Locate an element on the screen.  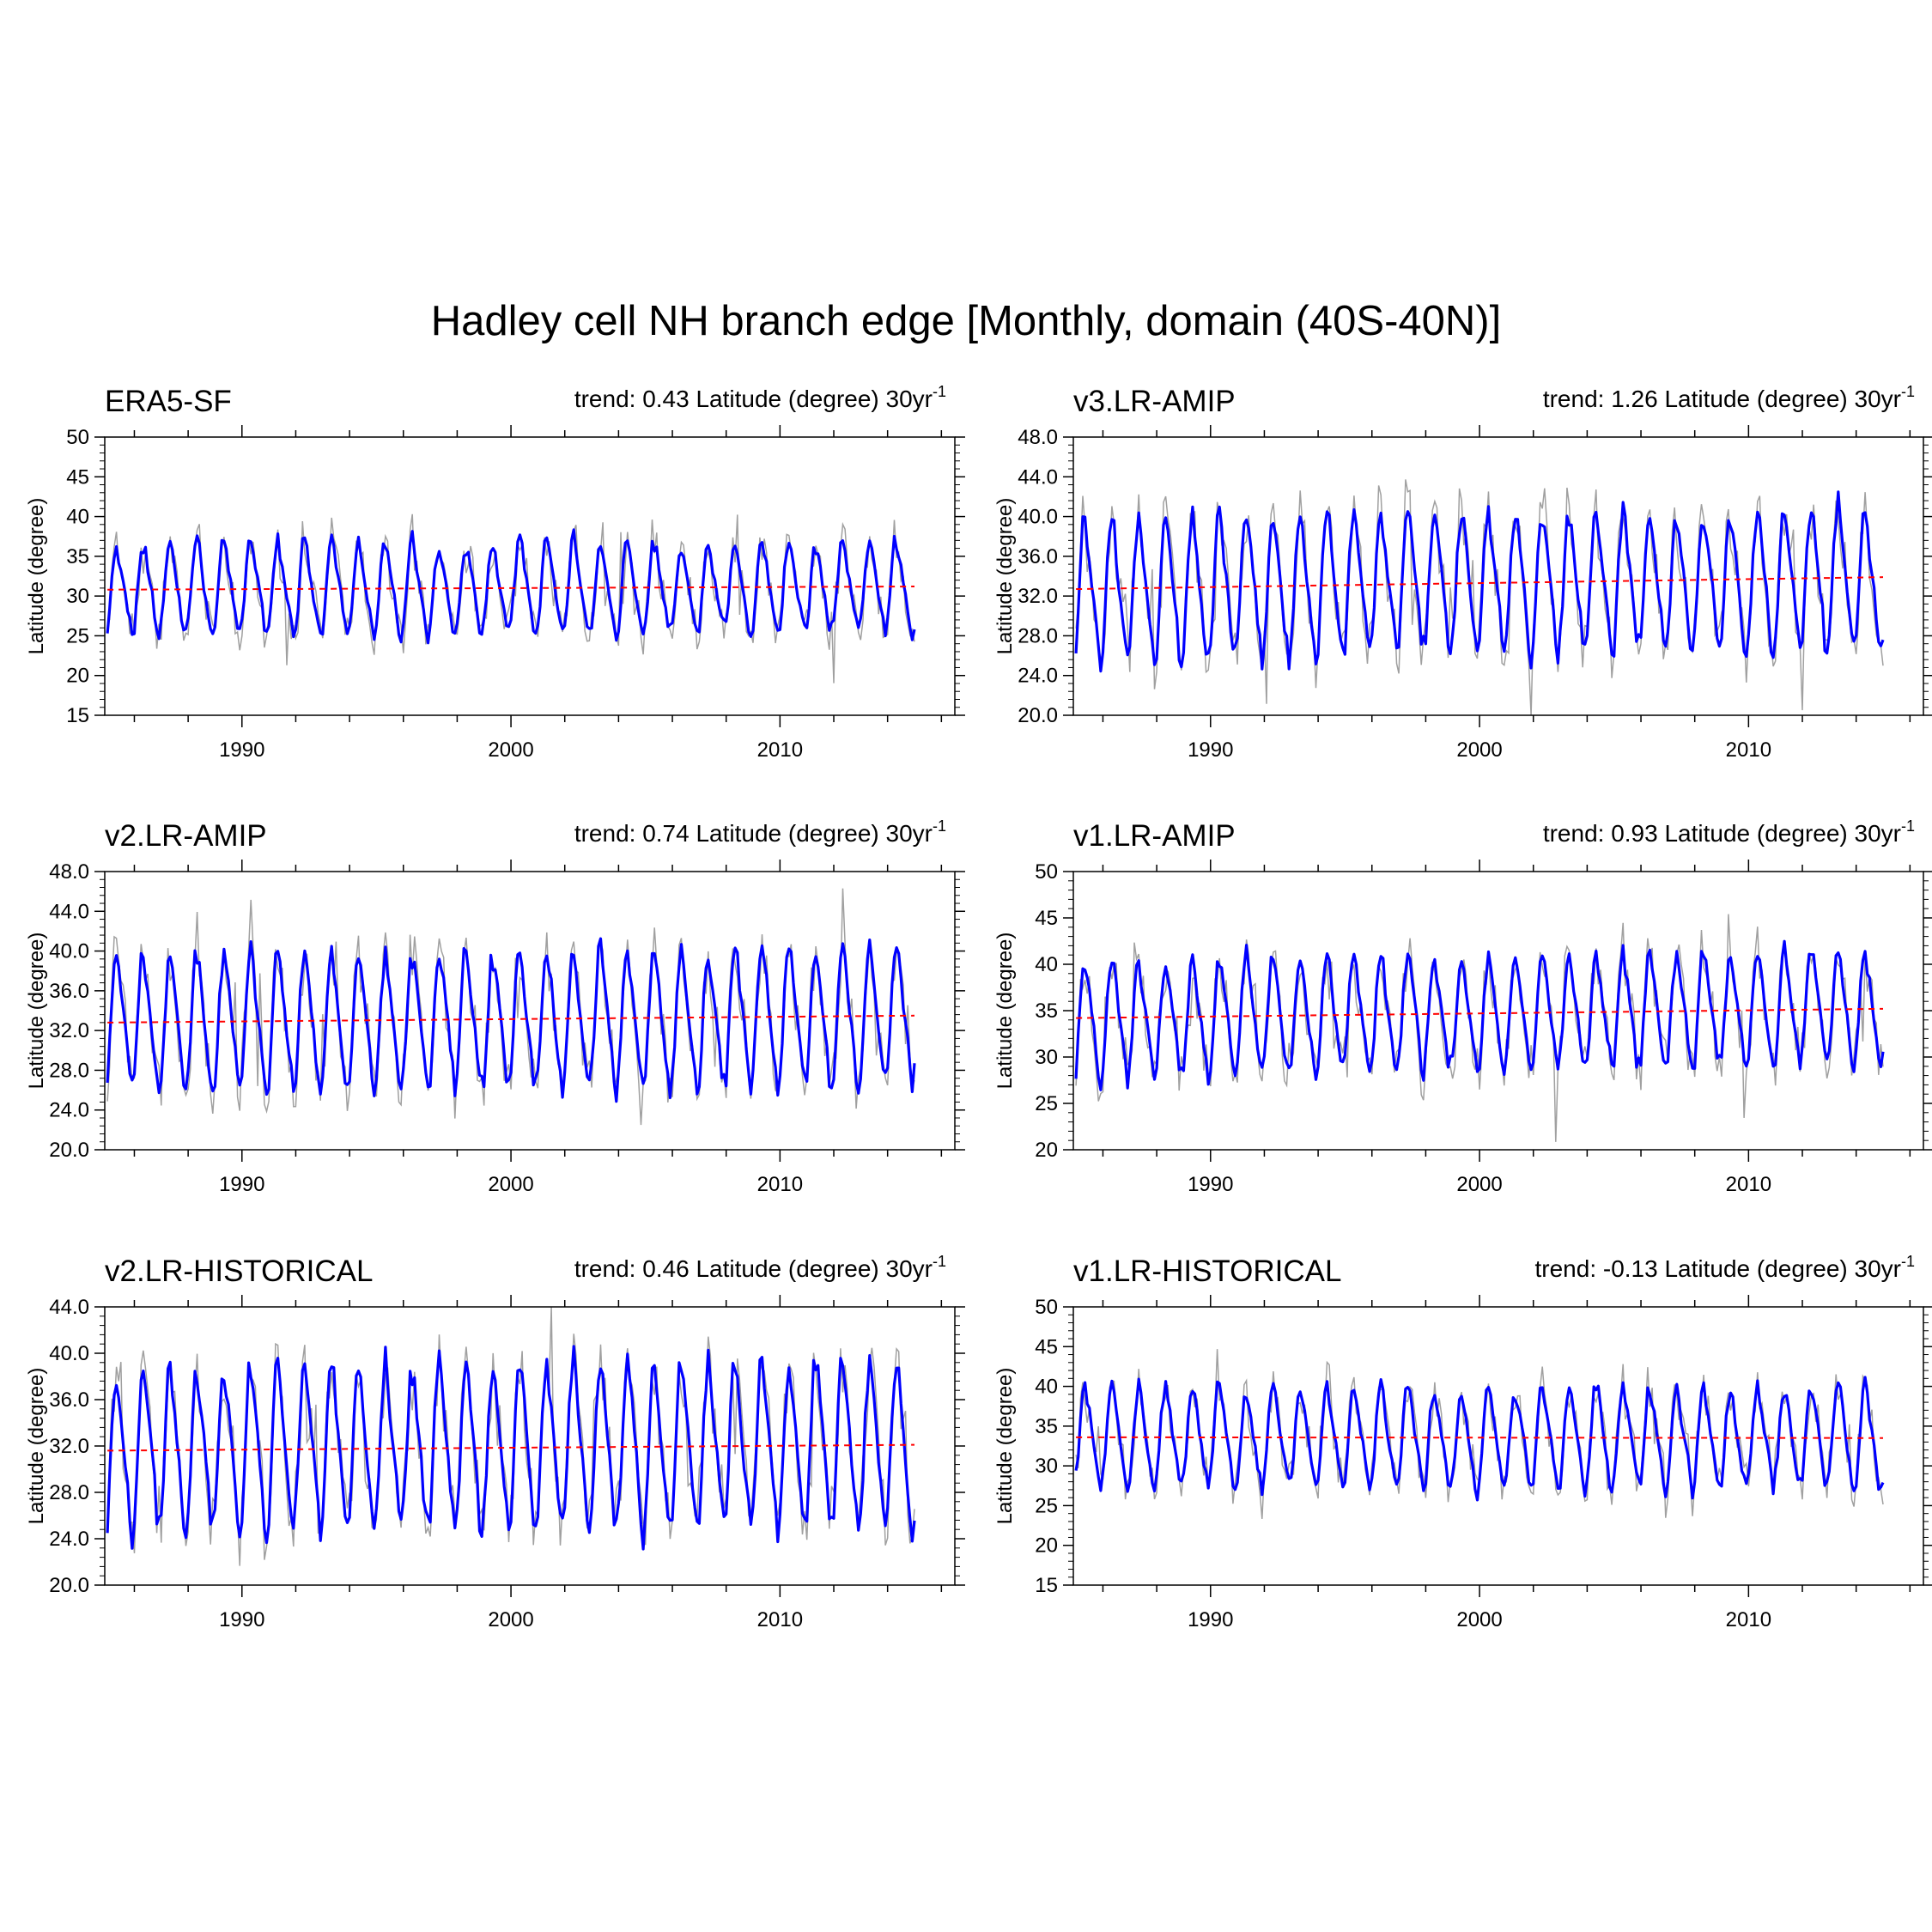
trend-label: trend: 0.93 Latitude (degree) 30yr-1 is located at coordinates (1729, 832).